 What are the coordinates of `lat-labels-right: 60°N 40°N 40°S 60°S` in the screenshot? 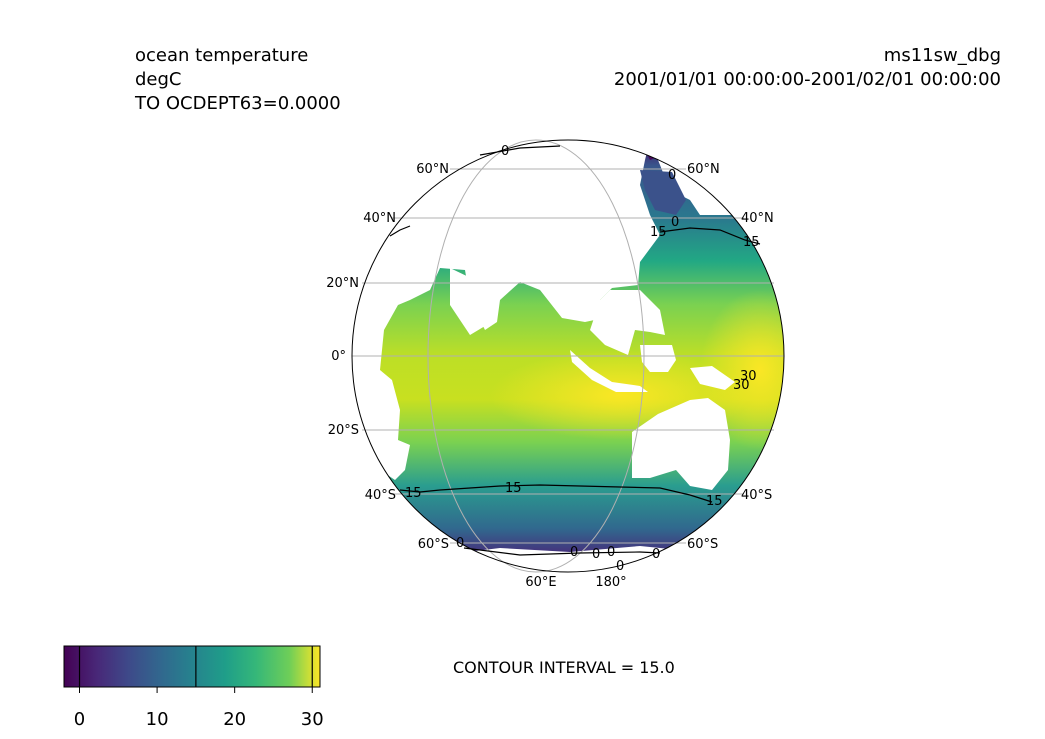 It's located at (730, 357).